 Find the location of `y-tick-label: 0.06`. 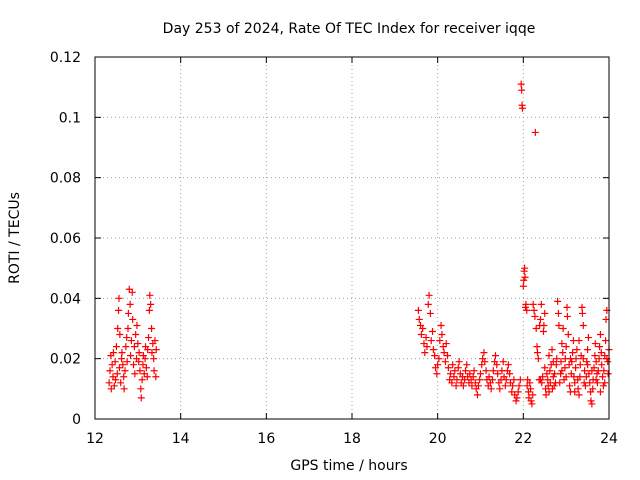

y-tick-label: 0.06 is located at coordinates (65, 239).